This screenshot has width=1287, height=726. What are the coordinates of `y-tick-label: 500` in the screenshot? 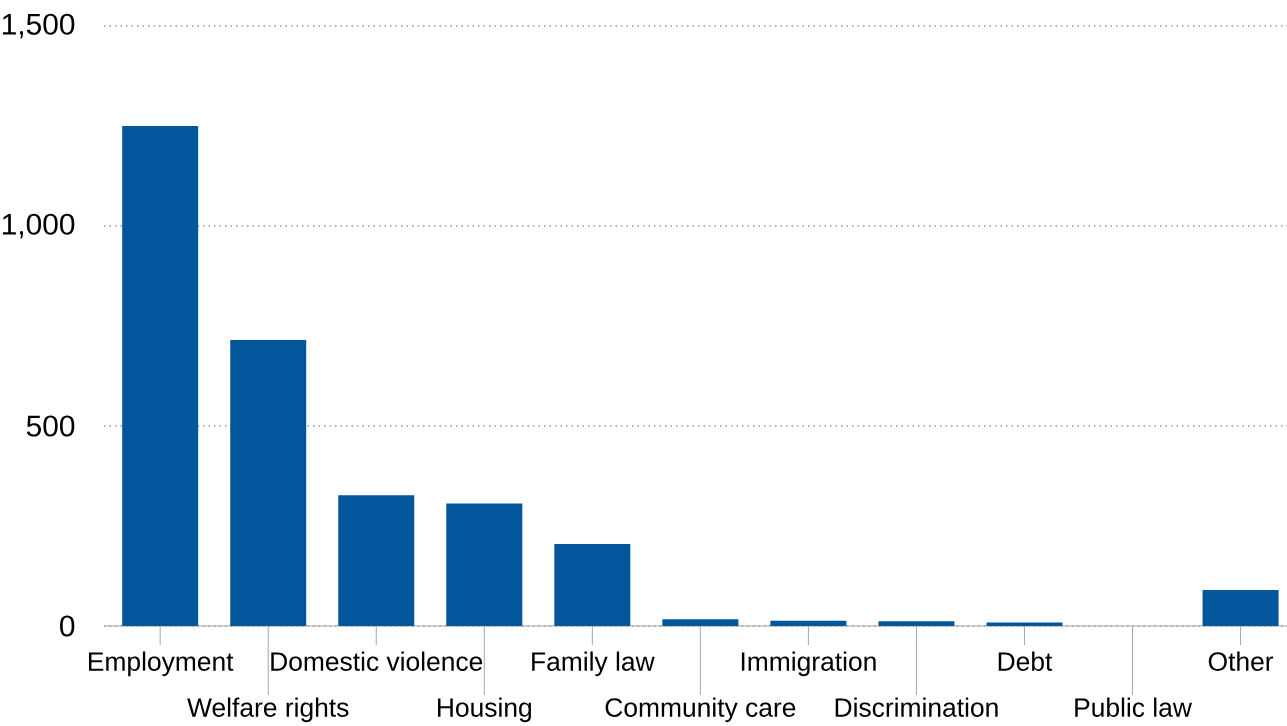 It's located at (50, 426).